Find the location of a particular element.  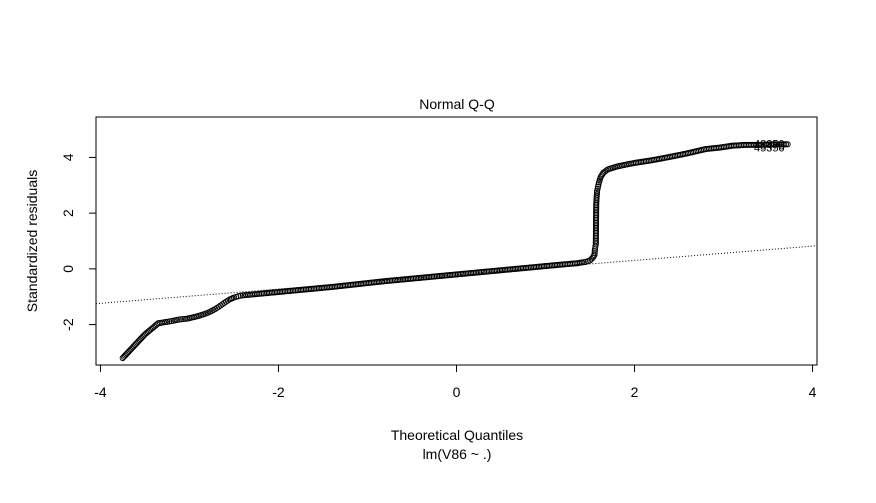

y-tick-label: 0 is located at coordinates (68, 269).